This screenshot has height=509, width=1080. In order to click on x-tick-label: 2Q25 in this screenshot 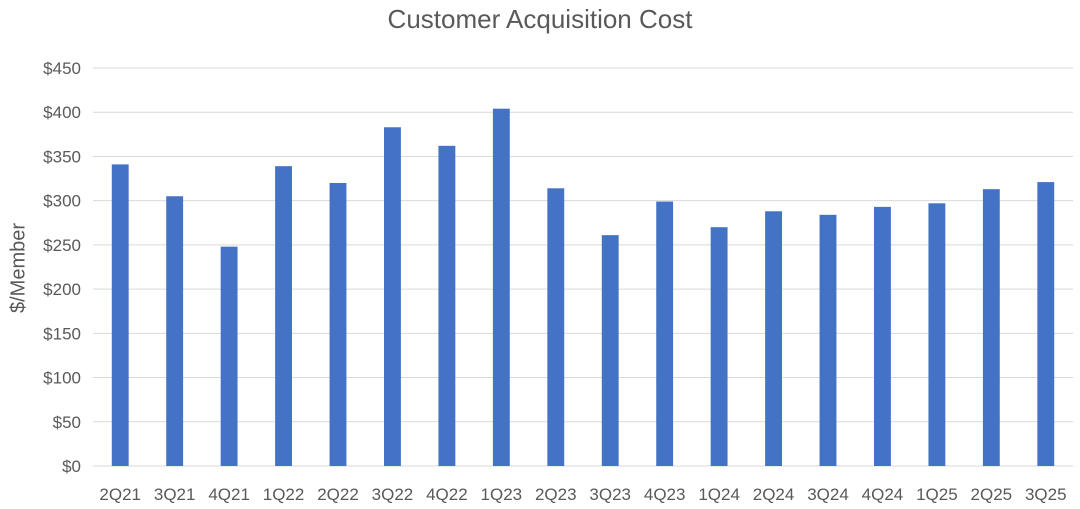, I will do `click(992, 494)`.